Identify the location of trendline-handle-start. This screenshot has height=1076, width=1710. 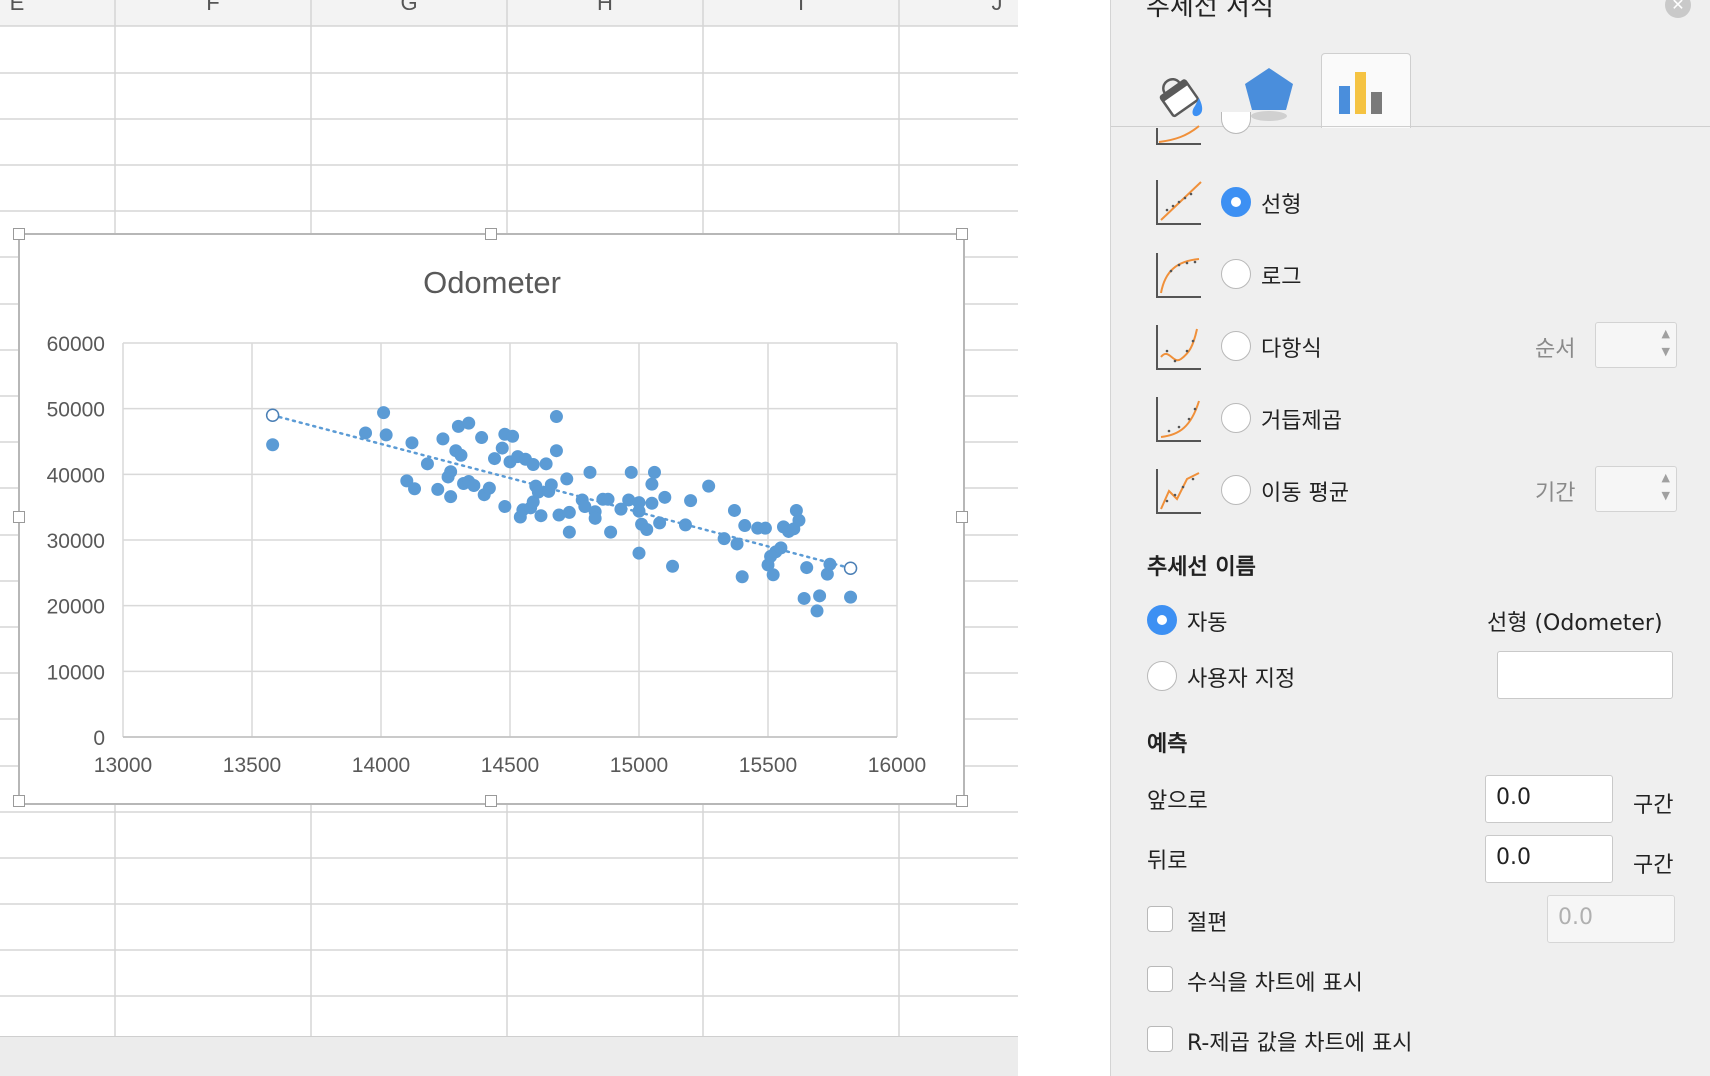
(272, 415).